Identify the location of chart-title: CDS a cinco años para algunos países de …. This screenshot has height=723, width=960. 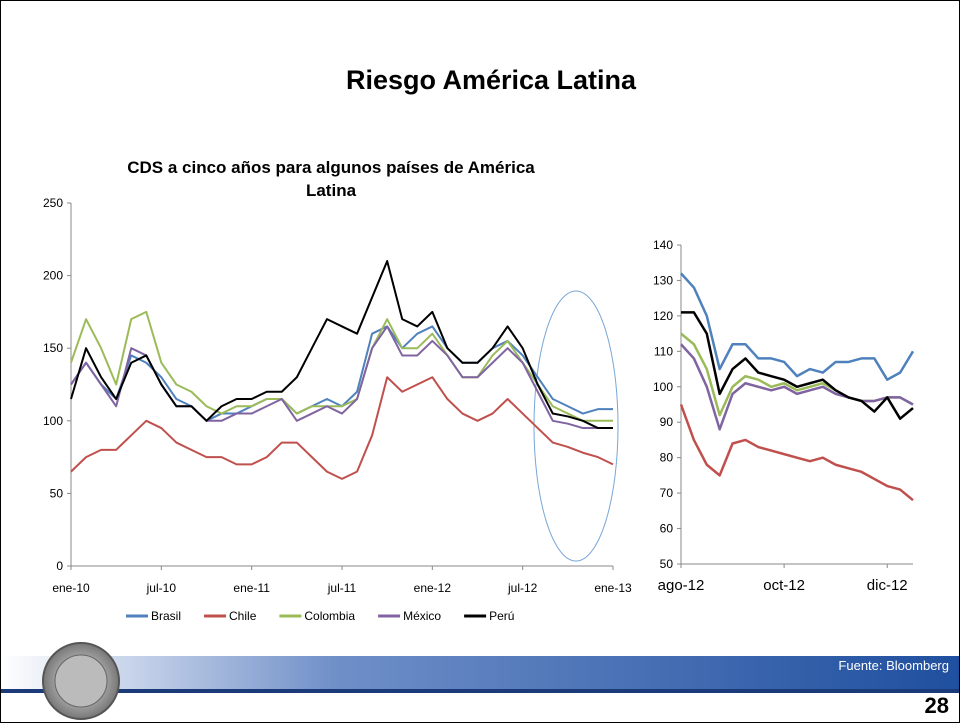
(331, 179).